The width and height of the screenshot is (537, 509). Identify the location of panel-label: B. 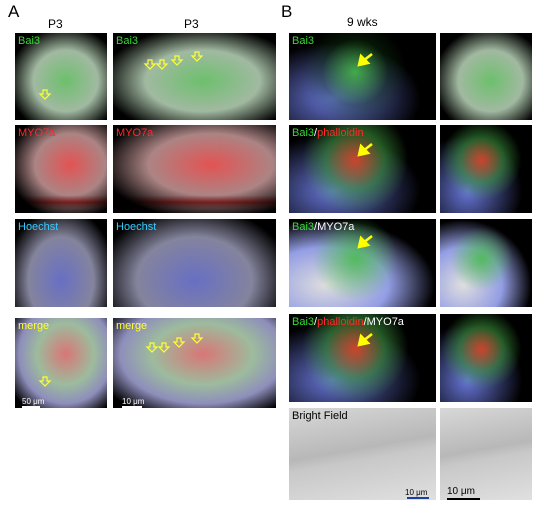
(287, 11).